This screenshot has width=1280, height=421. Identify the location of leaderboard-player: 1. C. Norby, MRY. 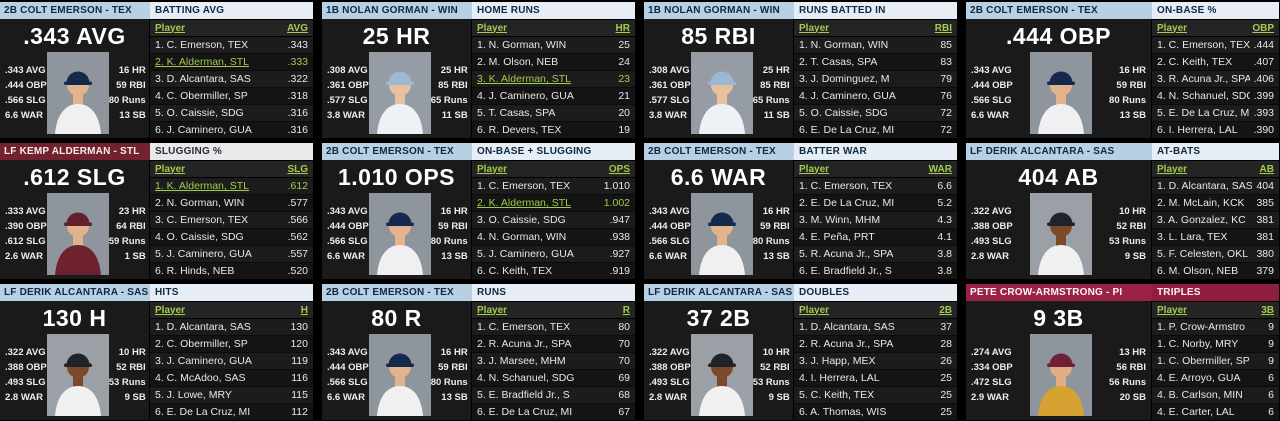
(1198, 344).